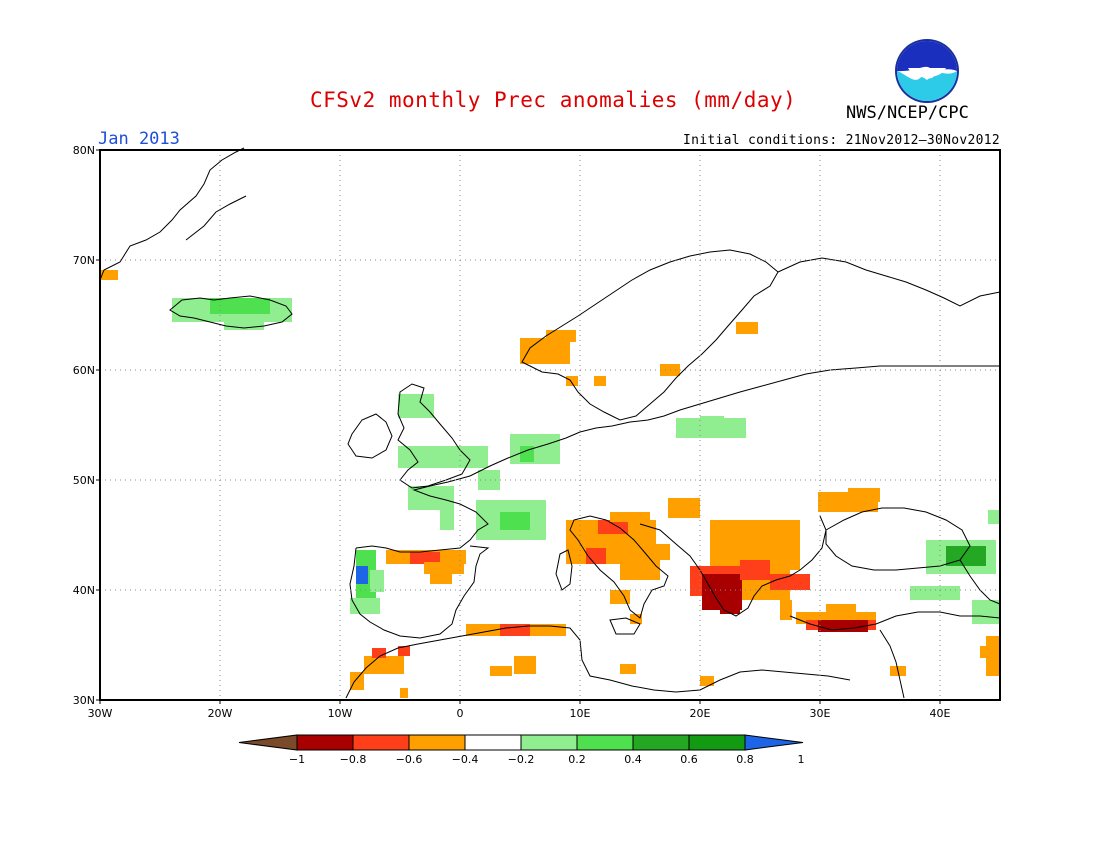 The width and height of the screenshot is (1100, 850). What do you see at coordinates (650, 335) in the screenshot?
I see `scandinavia-outline` at bounding box center [650, 335].